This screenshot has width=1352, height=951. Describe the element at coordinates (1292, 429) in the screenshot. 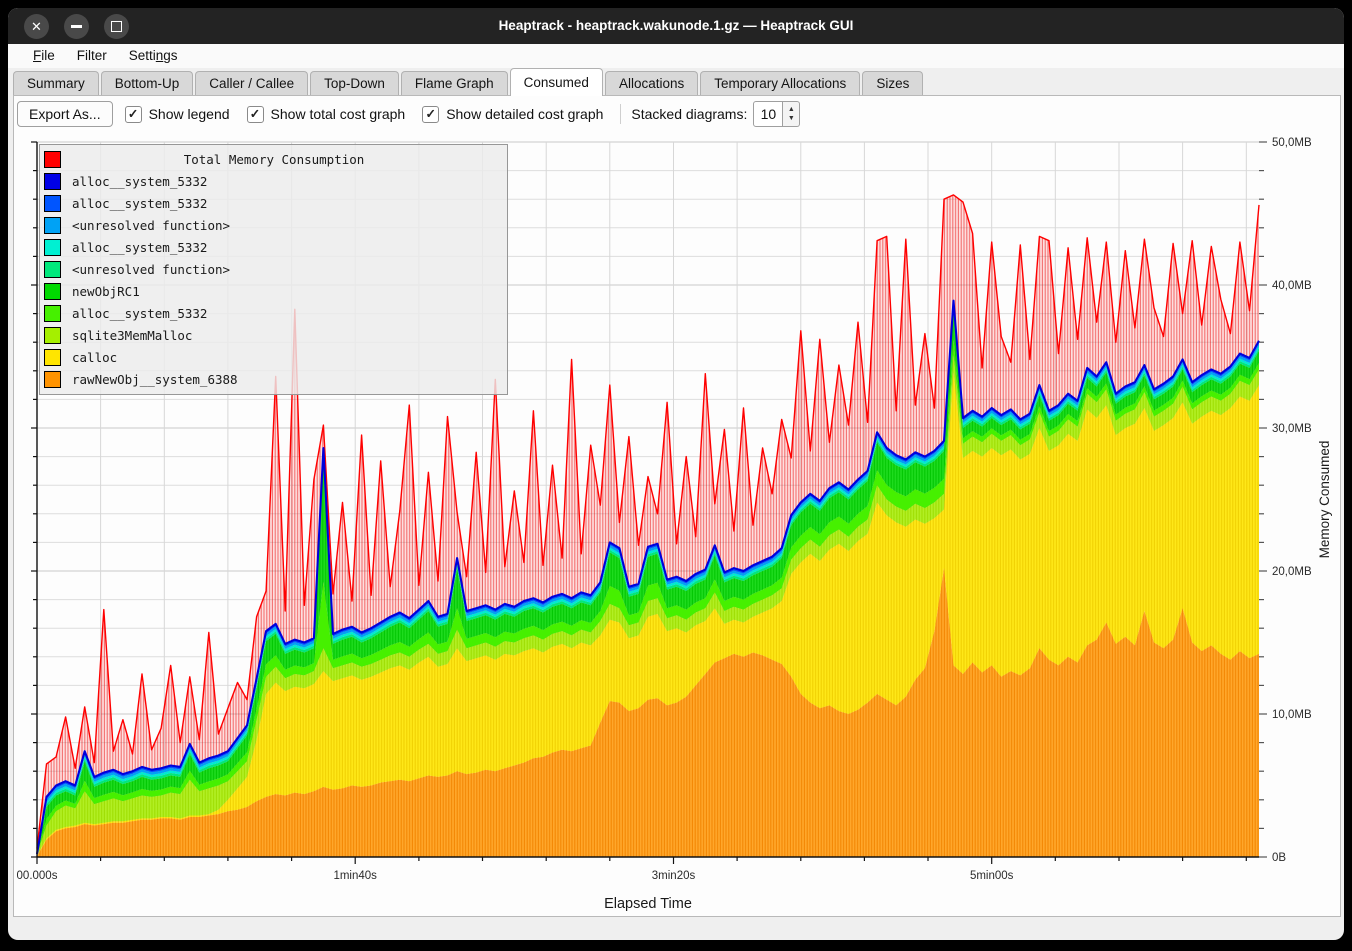

I see `svg-text: 30,0MB` at that location.